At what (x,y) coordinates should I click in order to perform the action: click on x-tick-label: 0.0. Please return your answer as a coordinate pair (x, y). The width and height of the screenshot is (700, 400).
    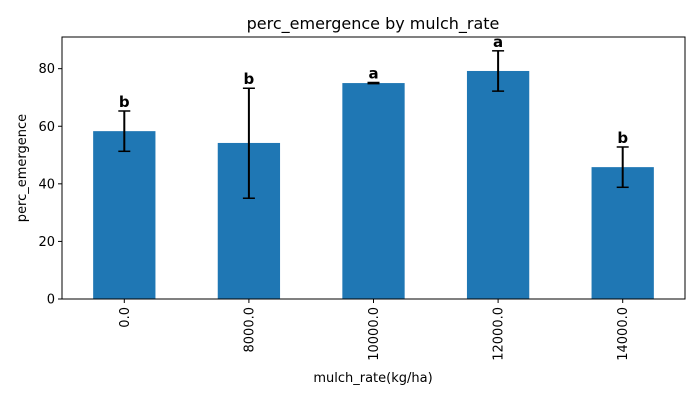
    Looking at the image, I should click on (125, 317).